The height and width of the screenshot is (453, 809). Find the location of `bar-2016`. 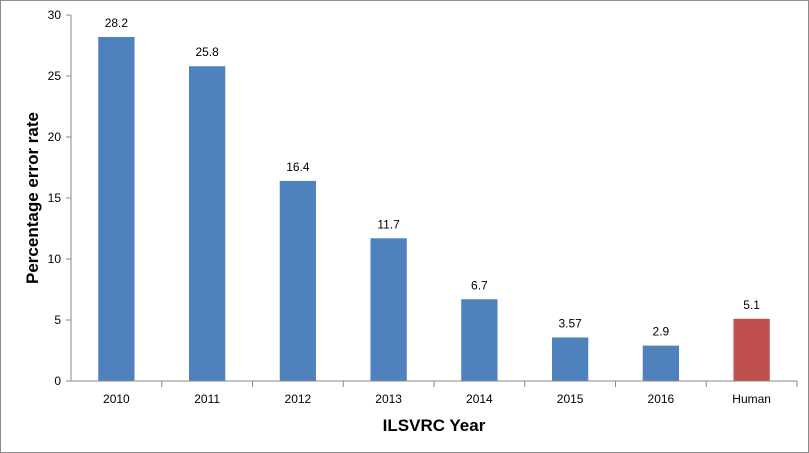

bar-2016 is located at coordinates (661, 363).